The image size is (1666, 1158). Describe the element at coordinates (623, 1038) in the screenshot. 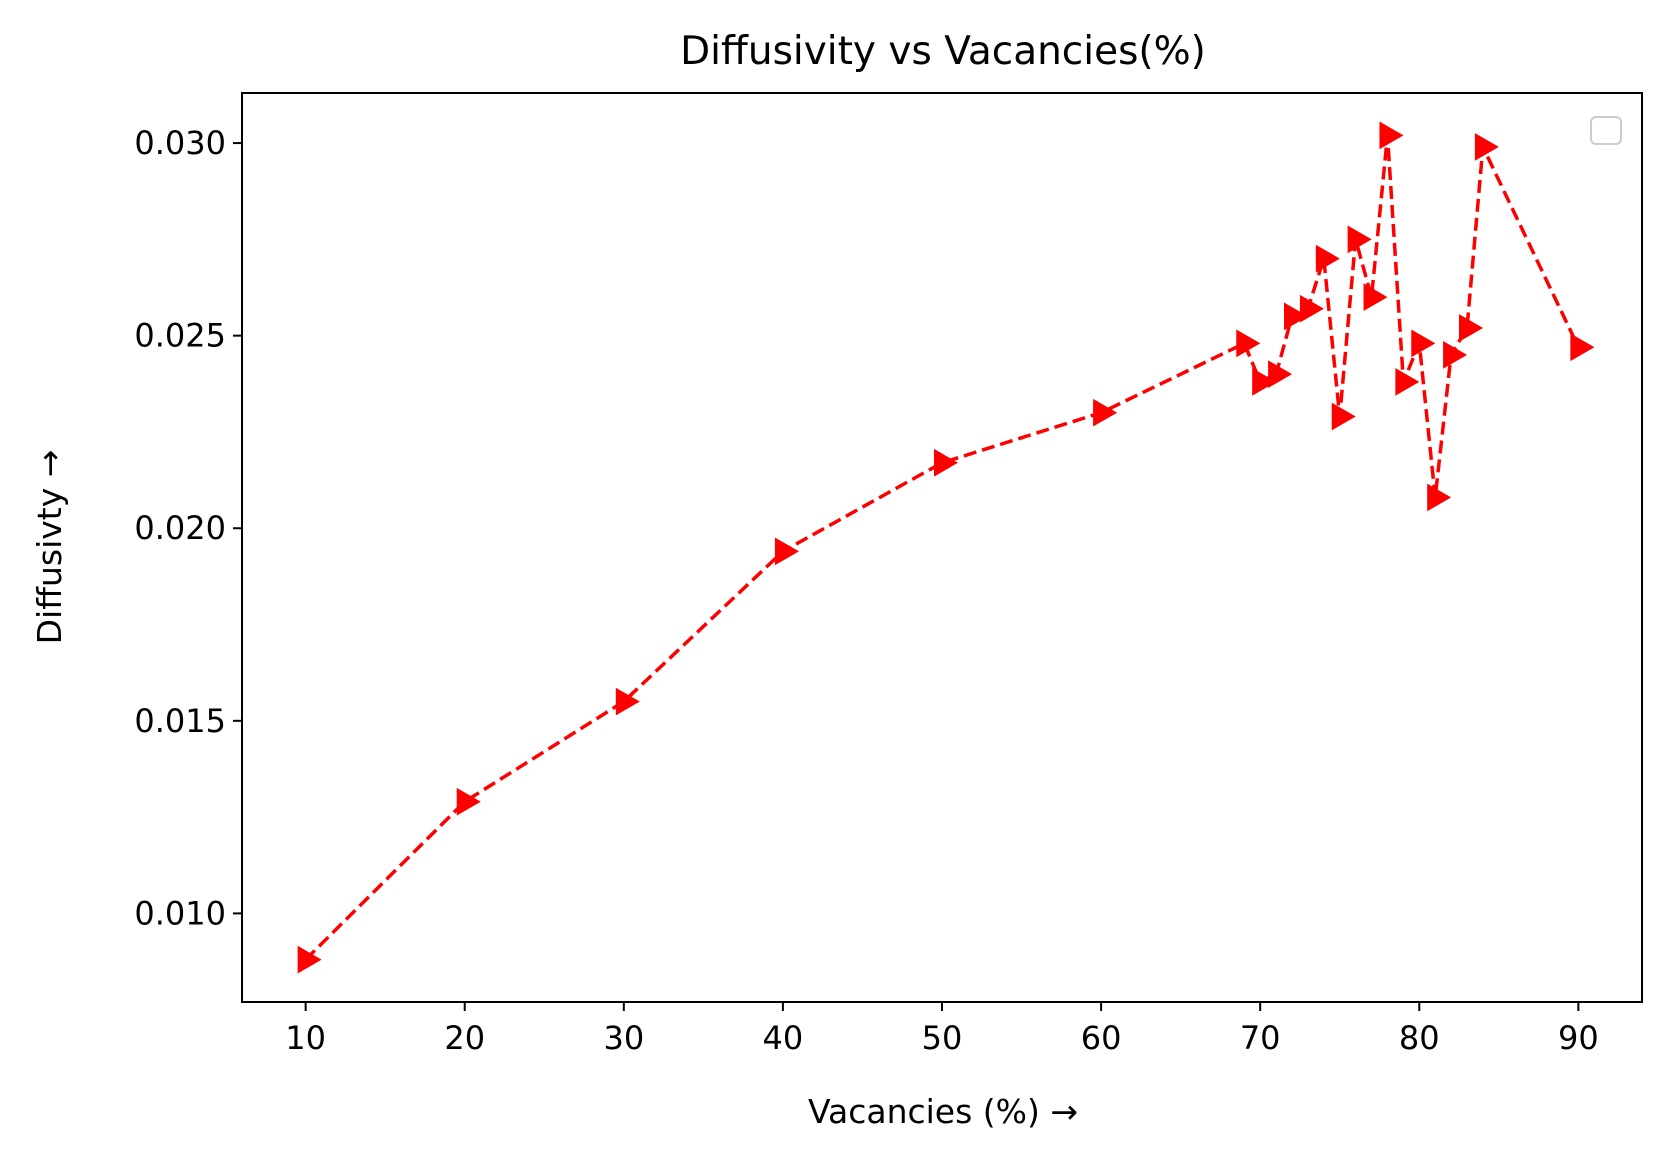

I see `x-tick-label: 30` at that location.